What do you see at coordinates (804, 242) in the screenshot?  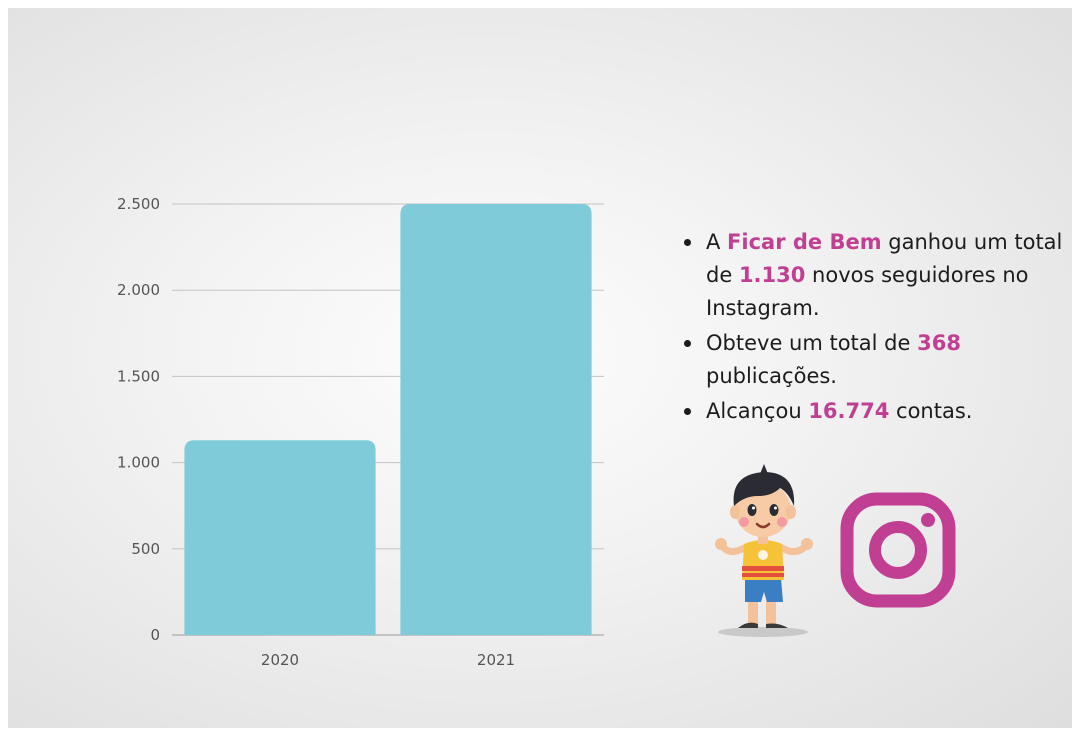 I see `brand-name: Ficar de Bem` at bounding box center [804, 242].